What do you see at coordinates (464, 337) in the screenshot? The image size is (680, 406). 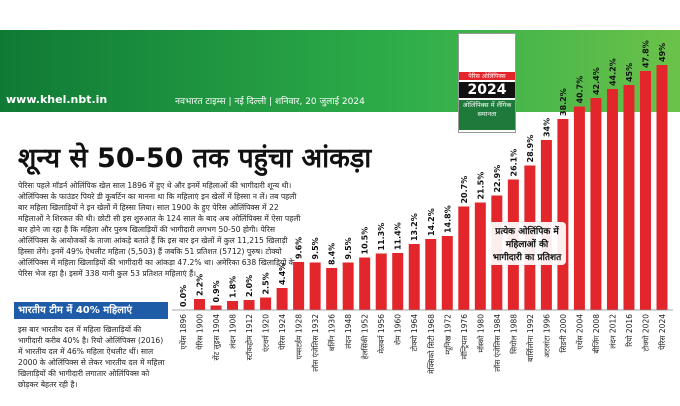 I see `x-tick-label: मॉन्ट्रियल 1976` at bounding box center [464, 337].